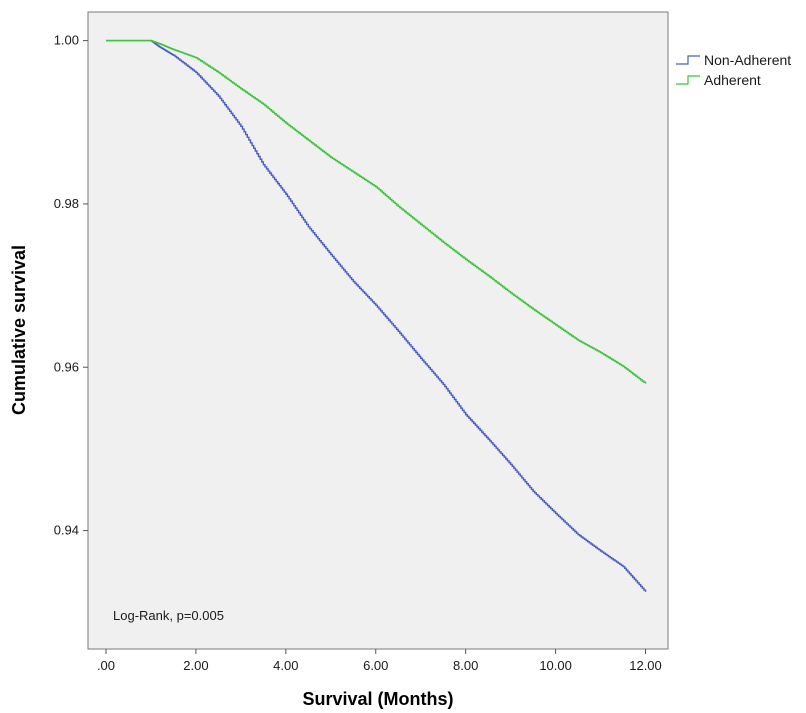 The width and height of the screenshot is (806, 713). I want to click on x-axis: .00 2.00 4.00 6.00 8.00 10.00 12.00, so click(379, 661).